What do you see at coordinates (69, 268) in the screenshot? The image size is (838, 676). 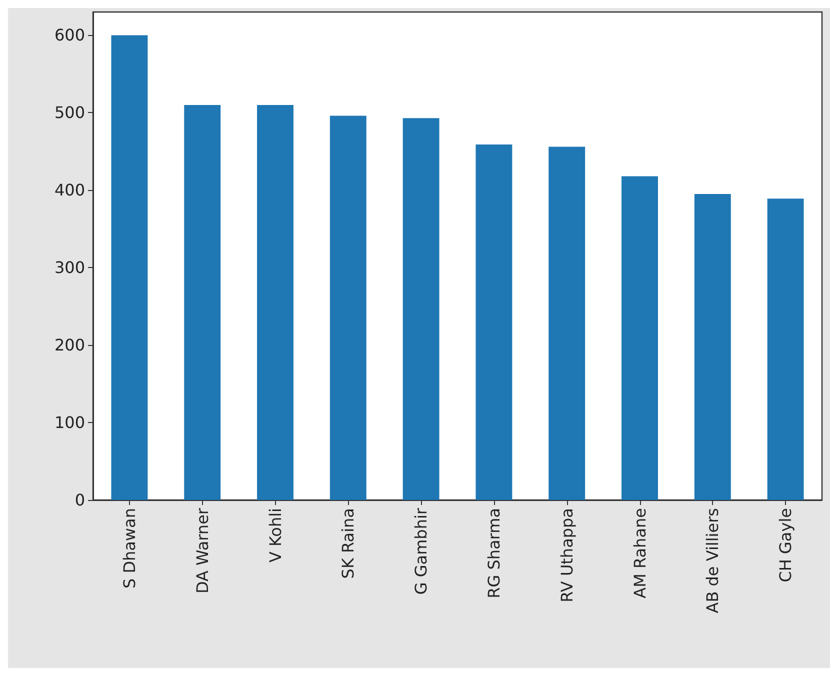 I see `y-tick-label: 300` at bounding box center [69, 268].